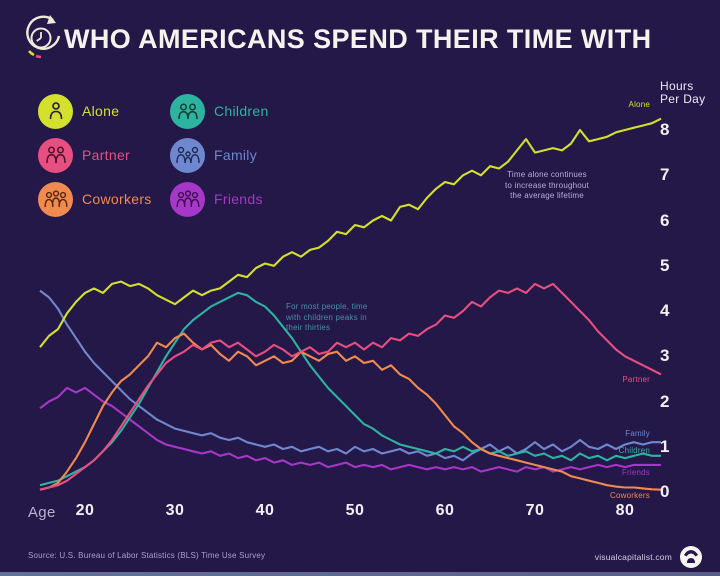  Describe the element at coordinates (629, 495) in the screenshot. I see `end-label-coworkers: Coworkers` at that location.